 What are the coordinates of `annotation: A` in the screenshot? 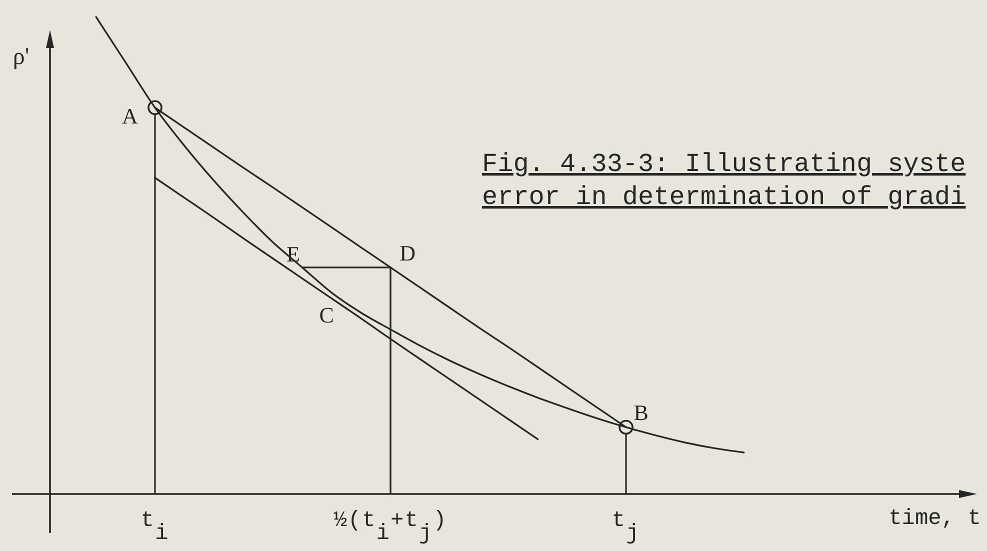 It's located at (130, 115).